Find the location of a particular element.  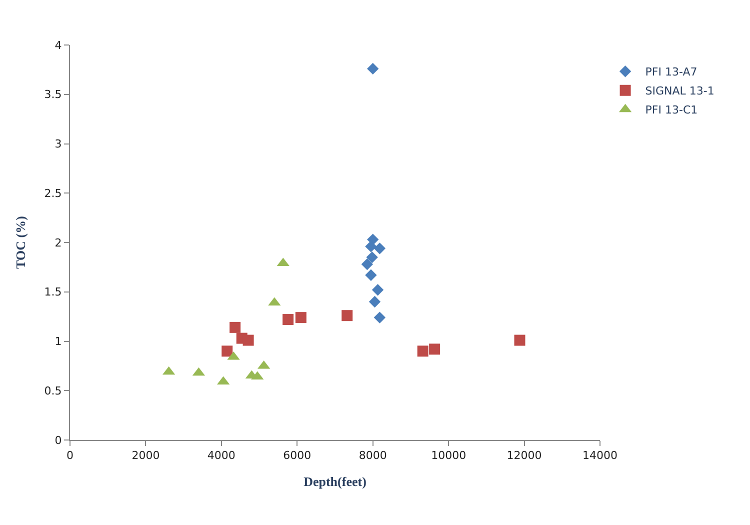

legend-label: SIGNAL 13-1 is located at coordinates (679, 91).